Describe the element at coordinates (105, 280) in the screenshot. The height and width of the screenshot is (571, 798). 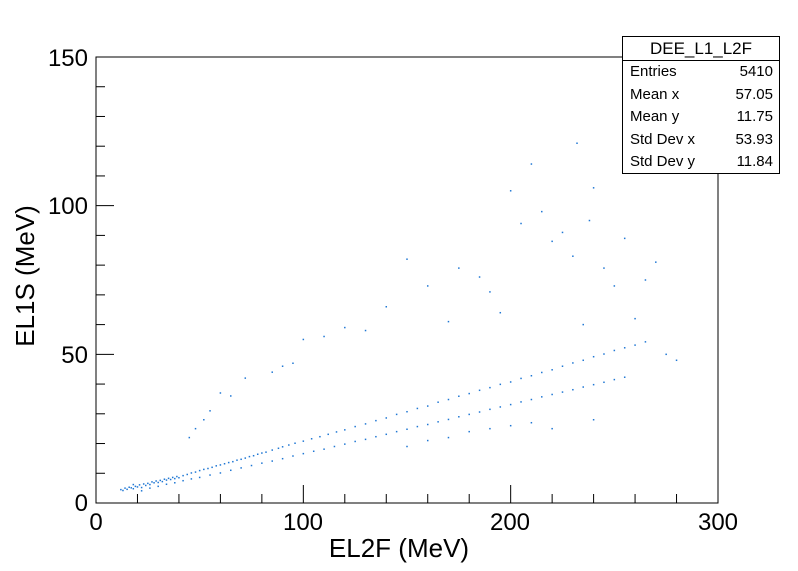
I see `y-axis-ticks` at that location.